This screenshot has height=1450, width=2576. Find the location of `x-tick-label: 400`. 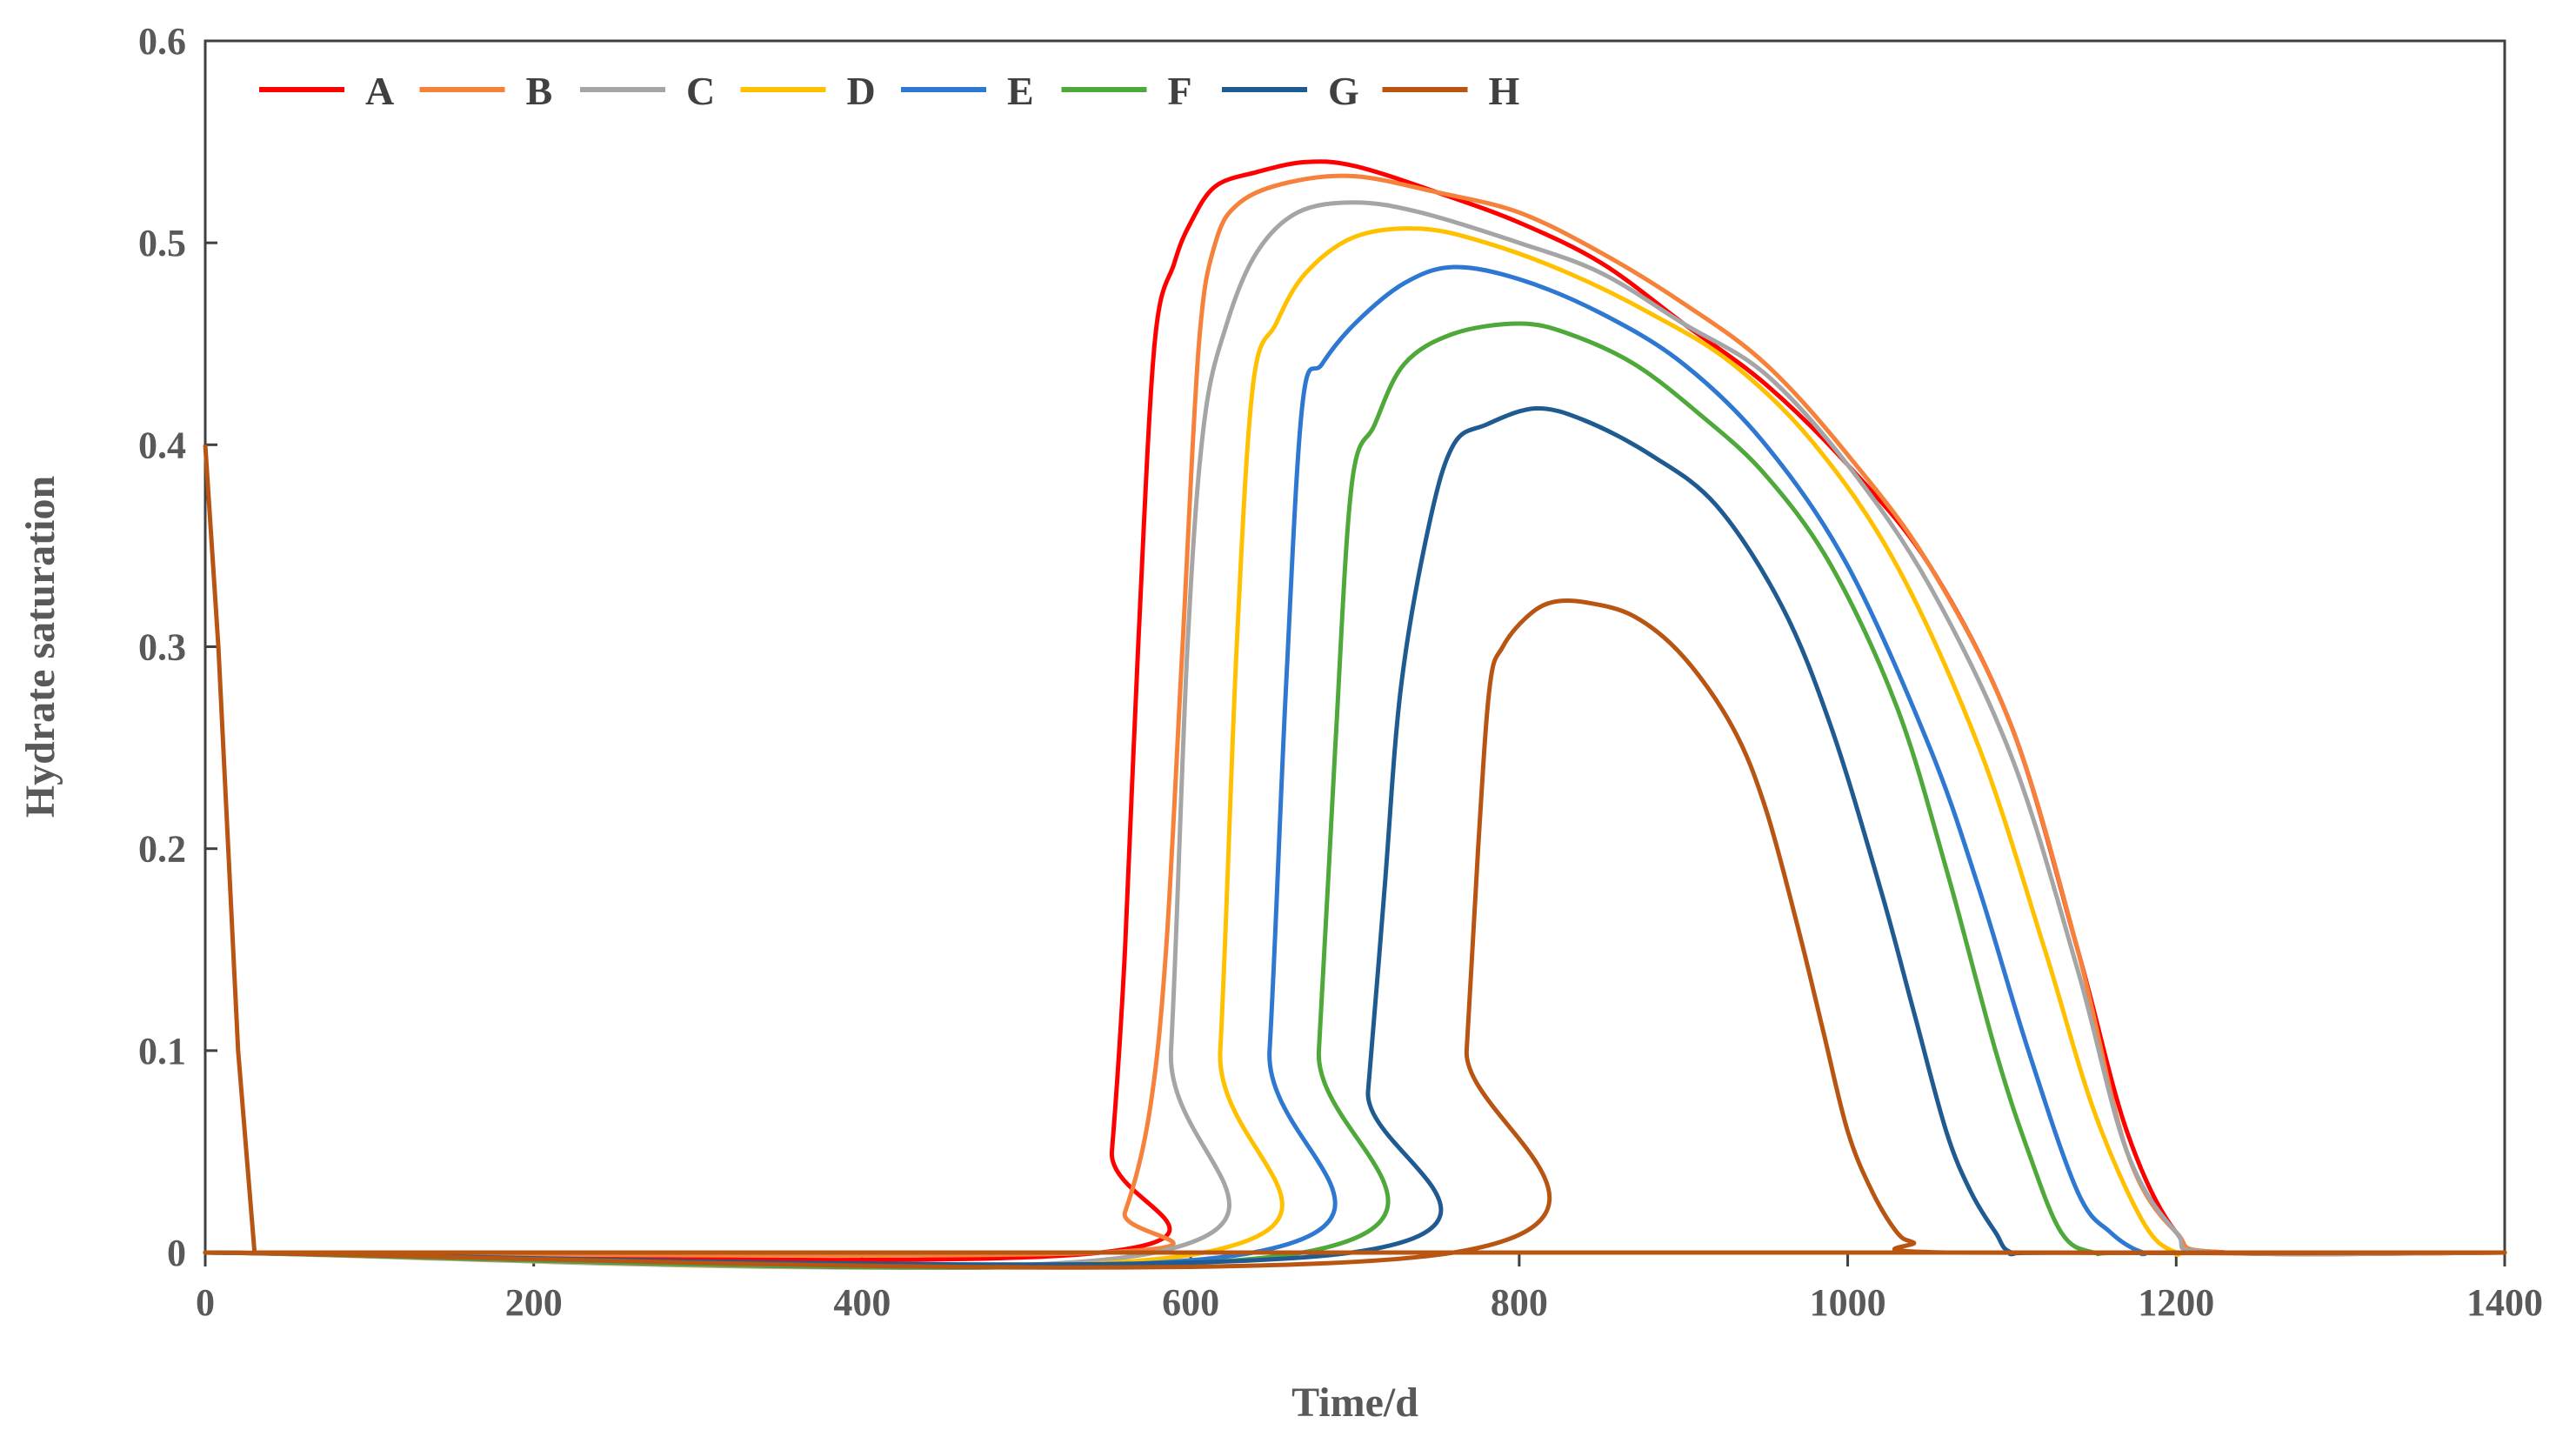

x-tick-label: 400 is located at coordinates (862, 1302).